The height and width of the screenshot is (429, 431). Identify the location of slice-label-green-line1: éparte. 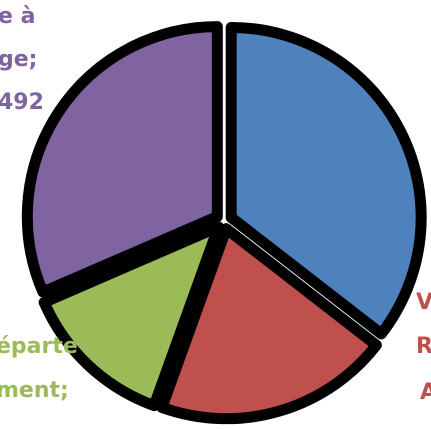
(39, 346).